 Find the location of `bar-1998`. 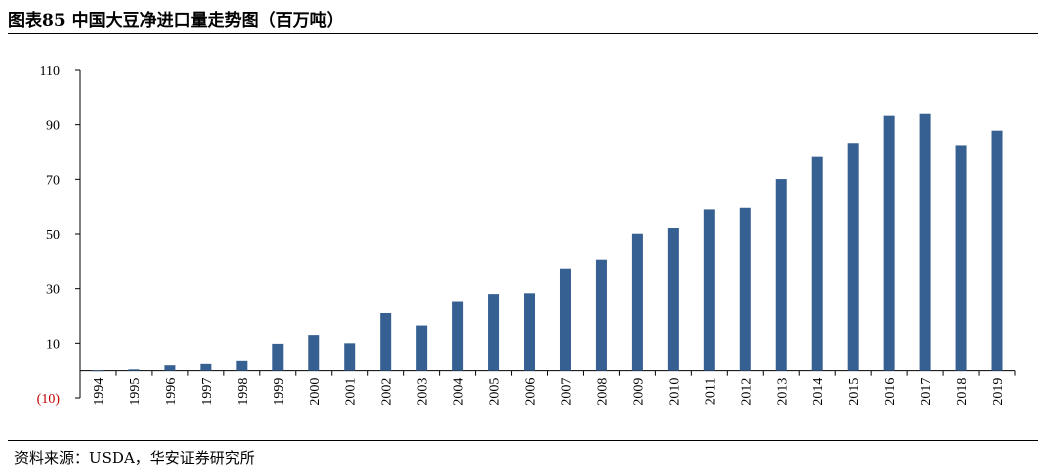

bar-1998 is located at coordinates (242, 365).